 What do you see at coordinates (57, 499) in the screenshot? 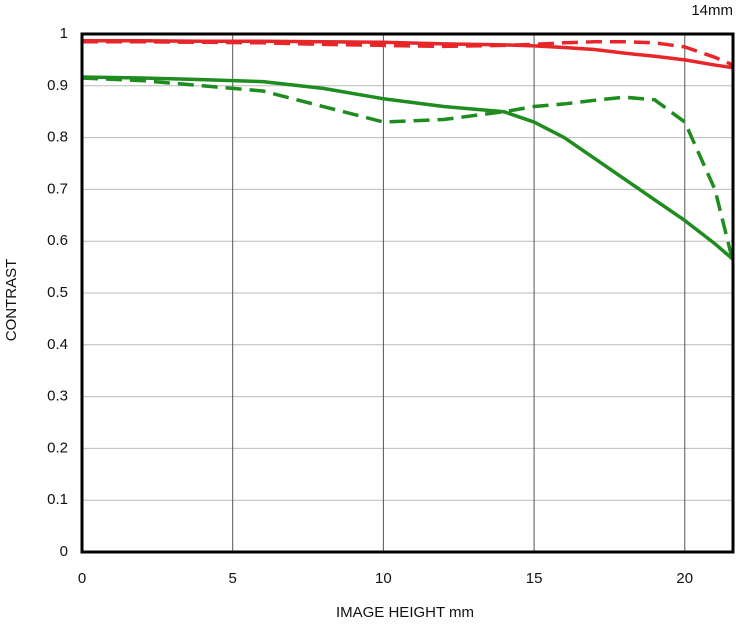
I see `y-tick-label: 0.1` at bounding box center [57, 499].